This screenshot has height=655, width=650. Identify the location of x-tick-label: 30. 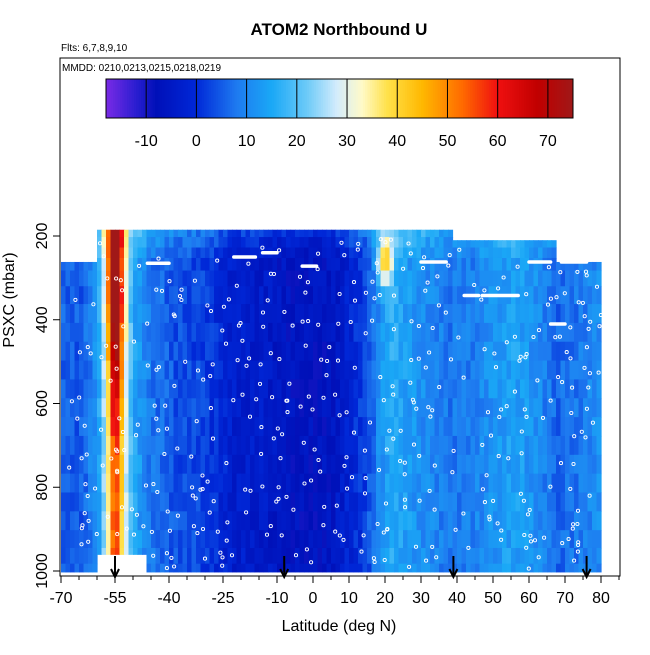
(421, 598).